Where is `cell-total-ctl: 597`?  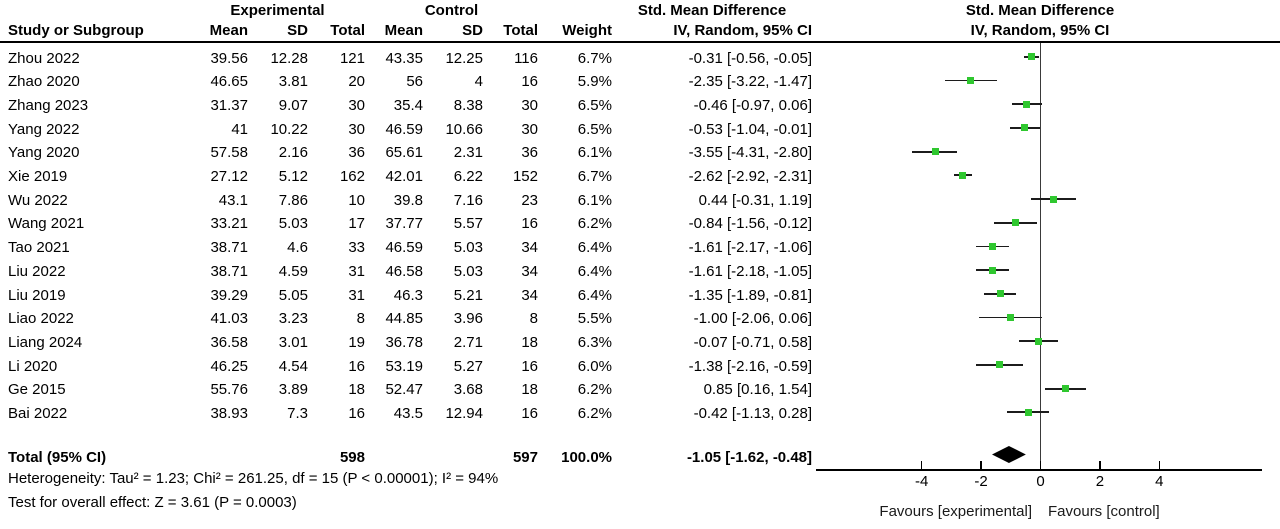
cell-total-ctl: 597 is located at coordinates (525, 457).